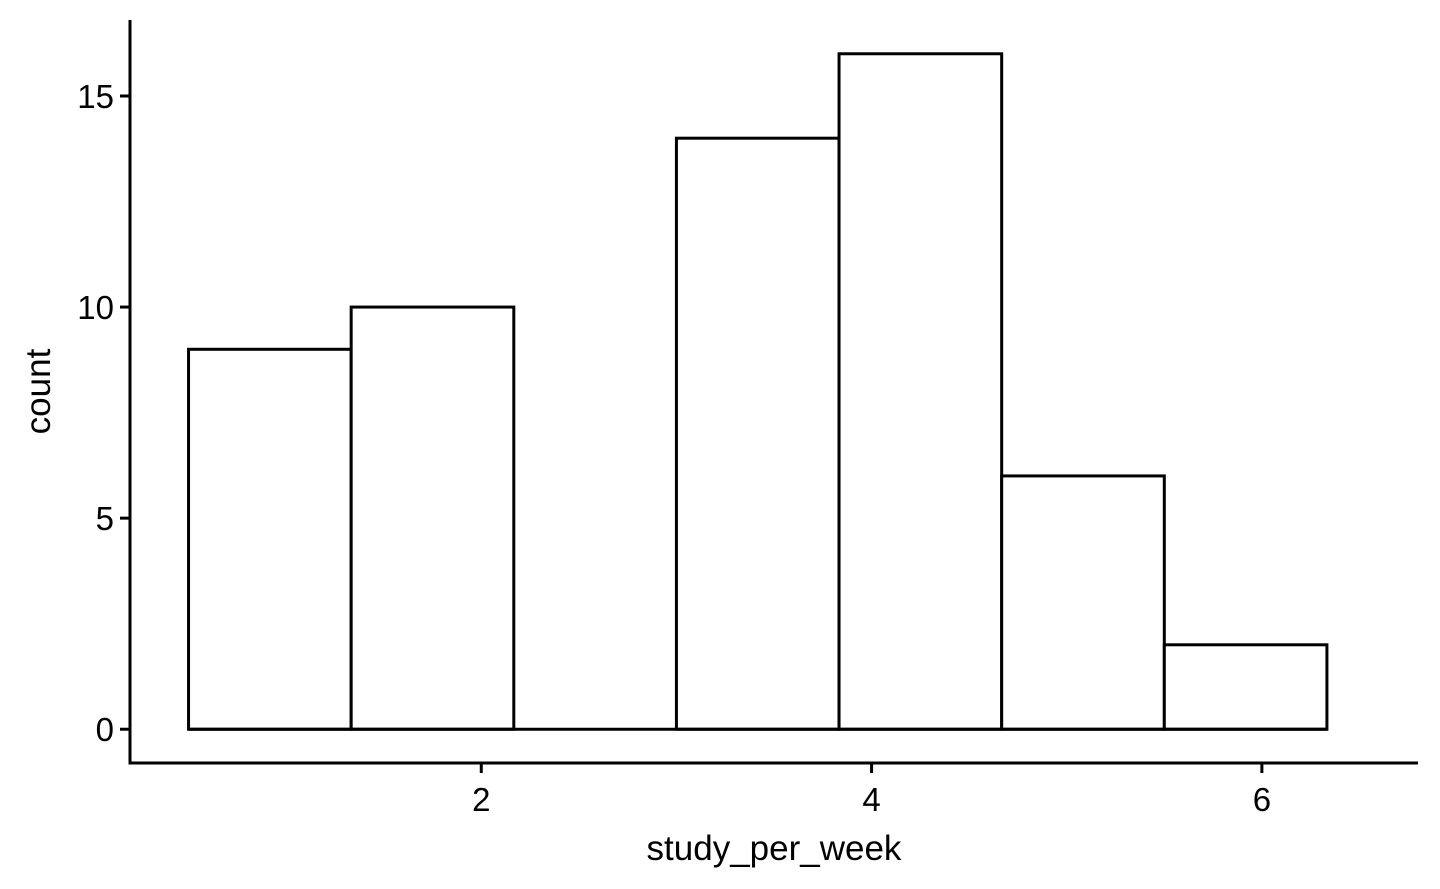 This screenshot has width=1440, height=889. What do you see at coordinates (103, 413) in the screenshot?
I see `y-axis-ticks: 0 5 10 15` at bounding box center [103, 413].